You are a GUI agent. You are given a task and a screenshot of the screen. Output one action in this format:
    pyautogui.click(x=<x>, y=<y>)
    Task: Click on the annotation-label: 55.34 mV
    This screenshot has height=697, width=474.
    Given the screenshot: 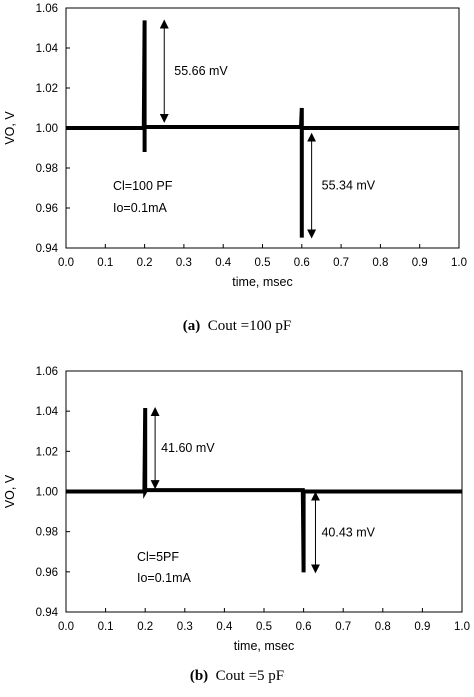 What is the action you would take?
    pyautogui.click(x=349, y=186)
    